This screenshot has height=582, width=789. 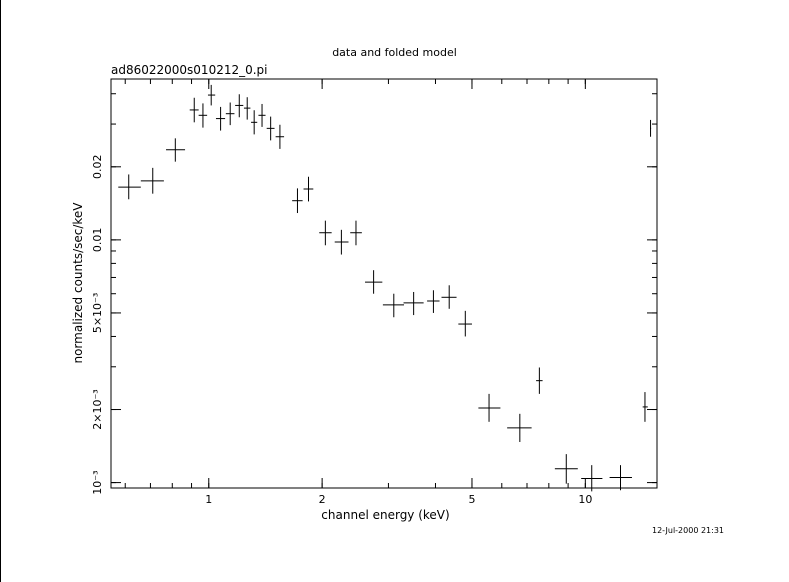 What do you see at coordinates (189, 70) in the screenshot?
I see `chart-subtitle: ad86022000s010212_0.pi` at bounding box center [189, 70].